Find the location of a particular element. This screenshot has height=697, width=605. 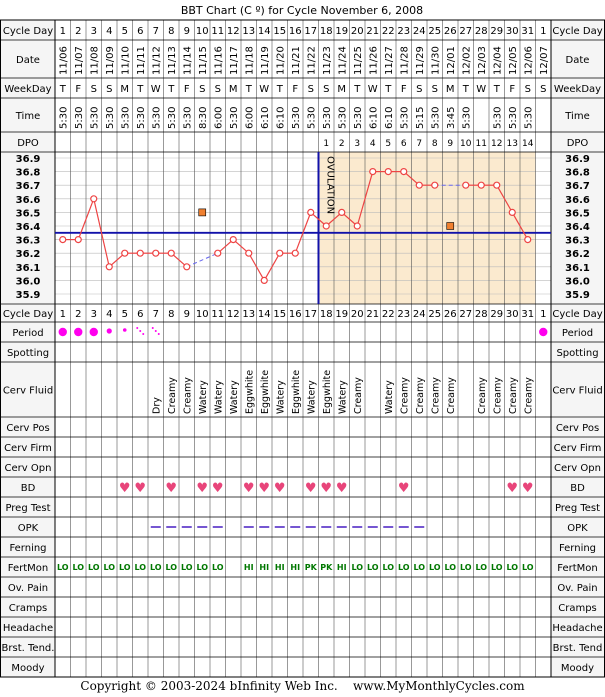

dpo-number: 6 is located at coordinates (404, 144).